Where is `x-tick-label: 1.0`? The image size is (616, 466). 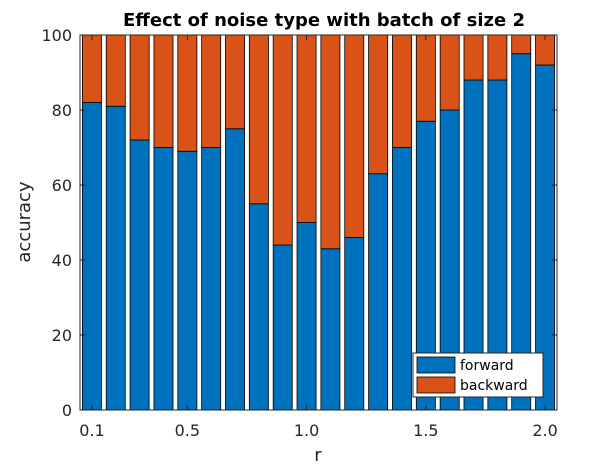 x-tick-label: 1.0 is located at coordinates (306, 430).